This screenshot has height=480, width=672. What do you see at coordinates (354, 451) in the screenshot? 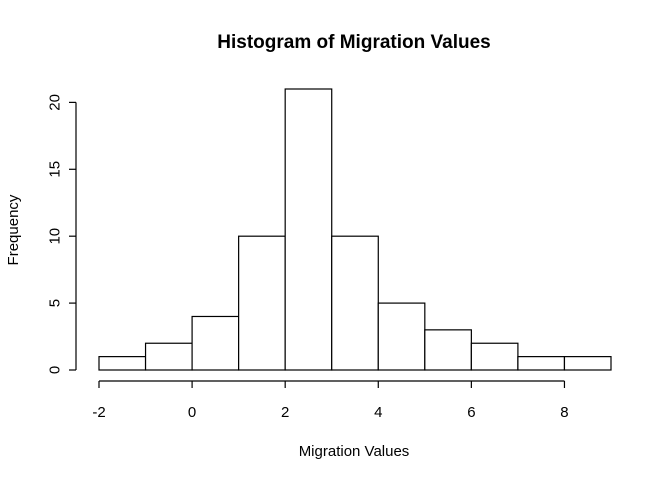
I see `x-axis-label: Migration Values` at bounding box center [354, 451].